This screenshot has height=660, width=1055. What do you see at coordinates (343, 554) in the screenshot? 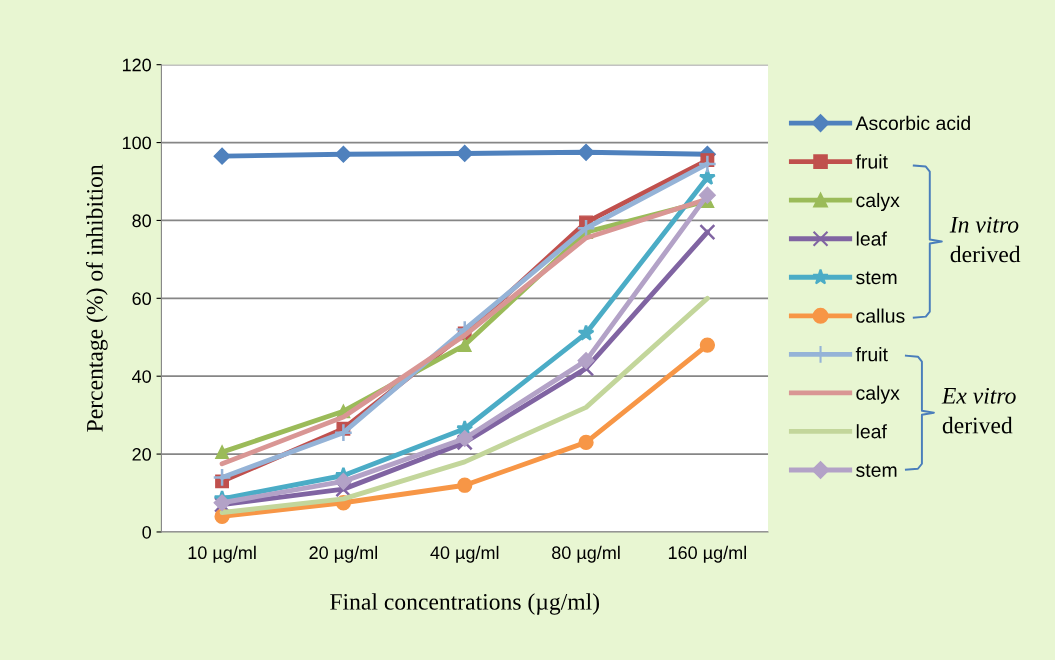
I see `x-tick-label: 20 µg/ml` at bounding box center [343, 554].